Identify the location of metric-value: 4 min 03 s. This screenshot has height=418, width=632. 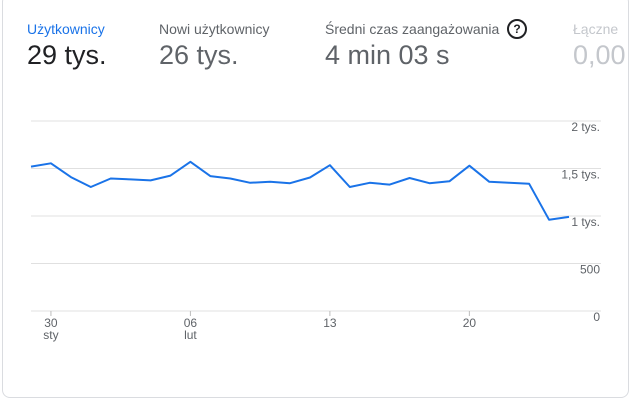
(387, 55).